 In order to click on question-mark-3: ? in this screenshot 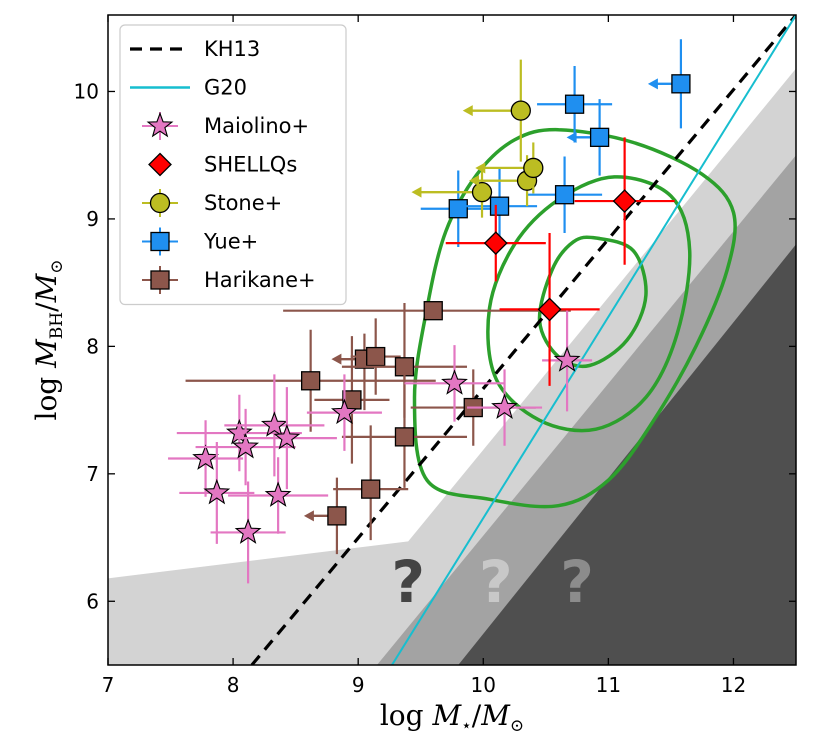, I will do `click(577, 582)`.